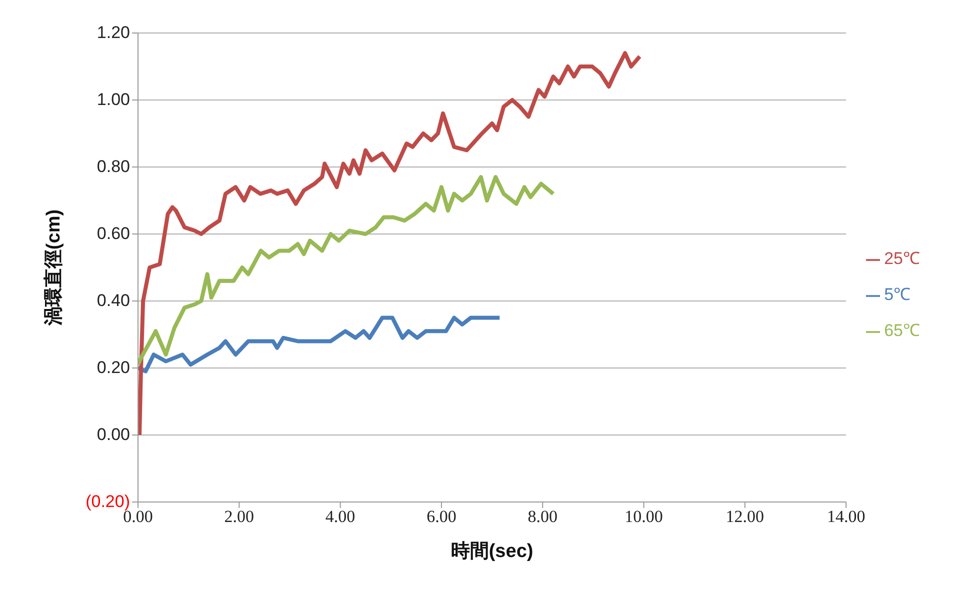 Image resolution: width=958 pixels, height=590 pixels. I want to click on y-tick-label: 0.60, so click(113, 233).